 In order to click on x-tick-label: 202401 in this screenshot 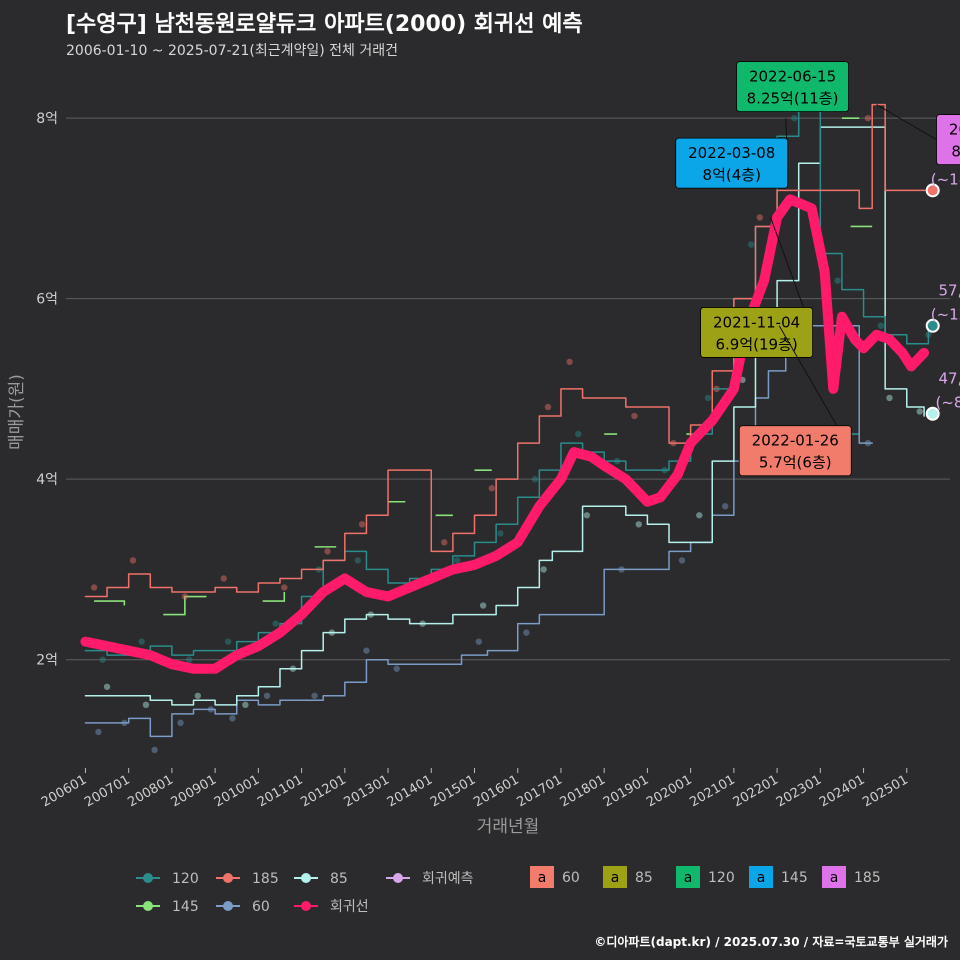, I will do `click(842, 791)`.